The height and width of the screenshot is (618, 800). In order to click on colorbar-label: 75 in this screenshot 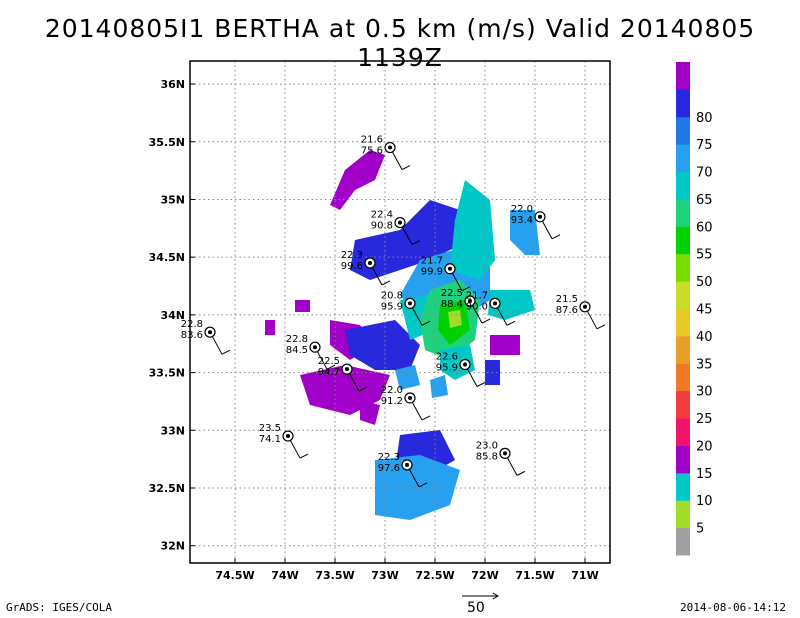, I will do `click(704, 145)`.